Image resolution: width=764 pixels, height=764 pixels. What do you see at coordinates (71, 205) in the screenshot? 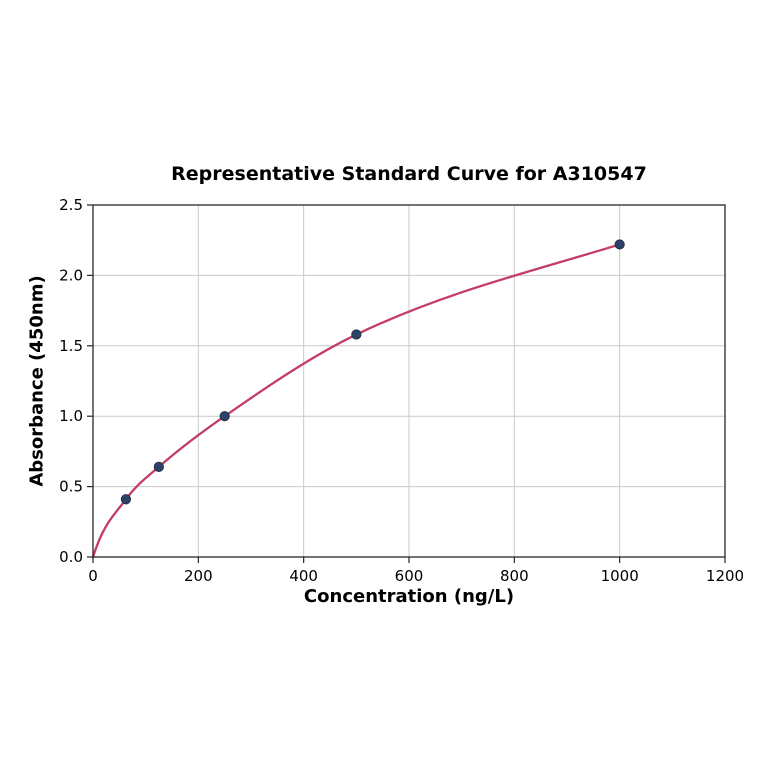
I see `y-tick-label: 2.5` at bounding box center [71, 205].